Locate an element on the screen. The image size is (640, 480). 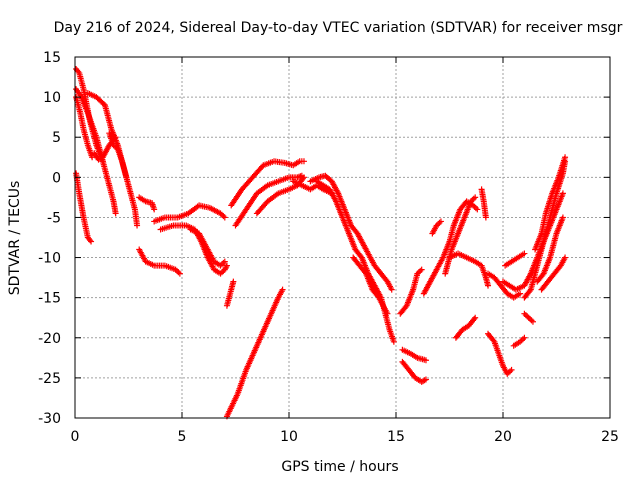
y-tick-label: -25 is located at coordinates (49, 379).